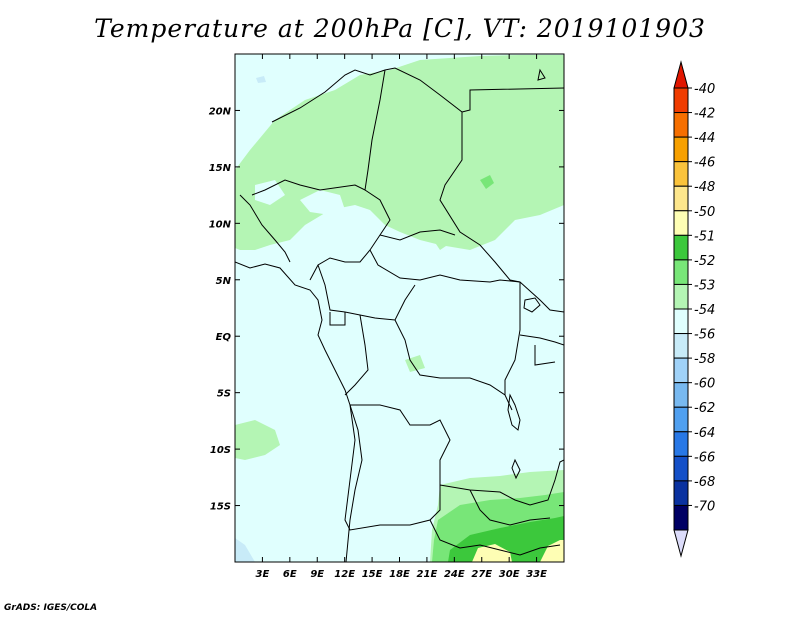 This screenshot has height=618, width=800. What do you see at coordinates (704, 384) in the screenshot?
I see `colorbar-label: -60` at bounding box center [704, 384].